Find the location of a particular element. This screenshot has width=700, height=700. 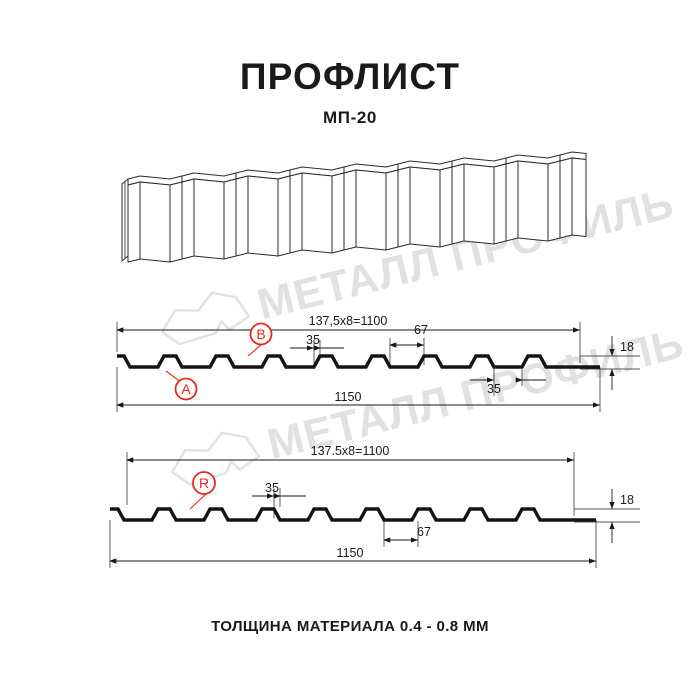

title-block: ПРОФЛИСТ МП-20 is located at coordinates (350, 92).